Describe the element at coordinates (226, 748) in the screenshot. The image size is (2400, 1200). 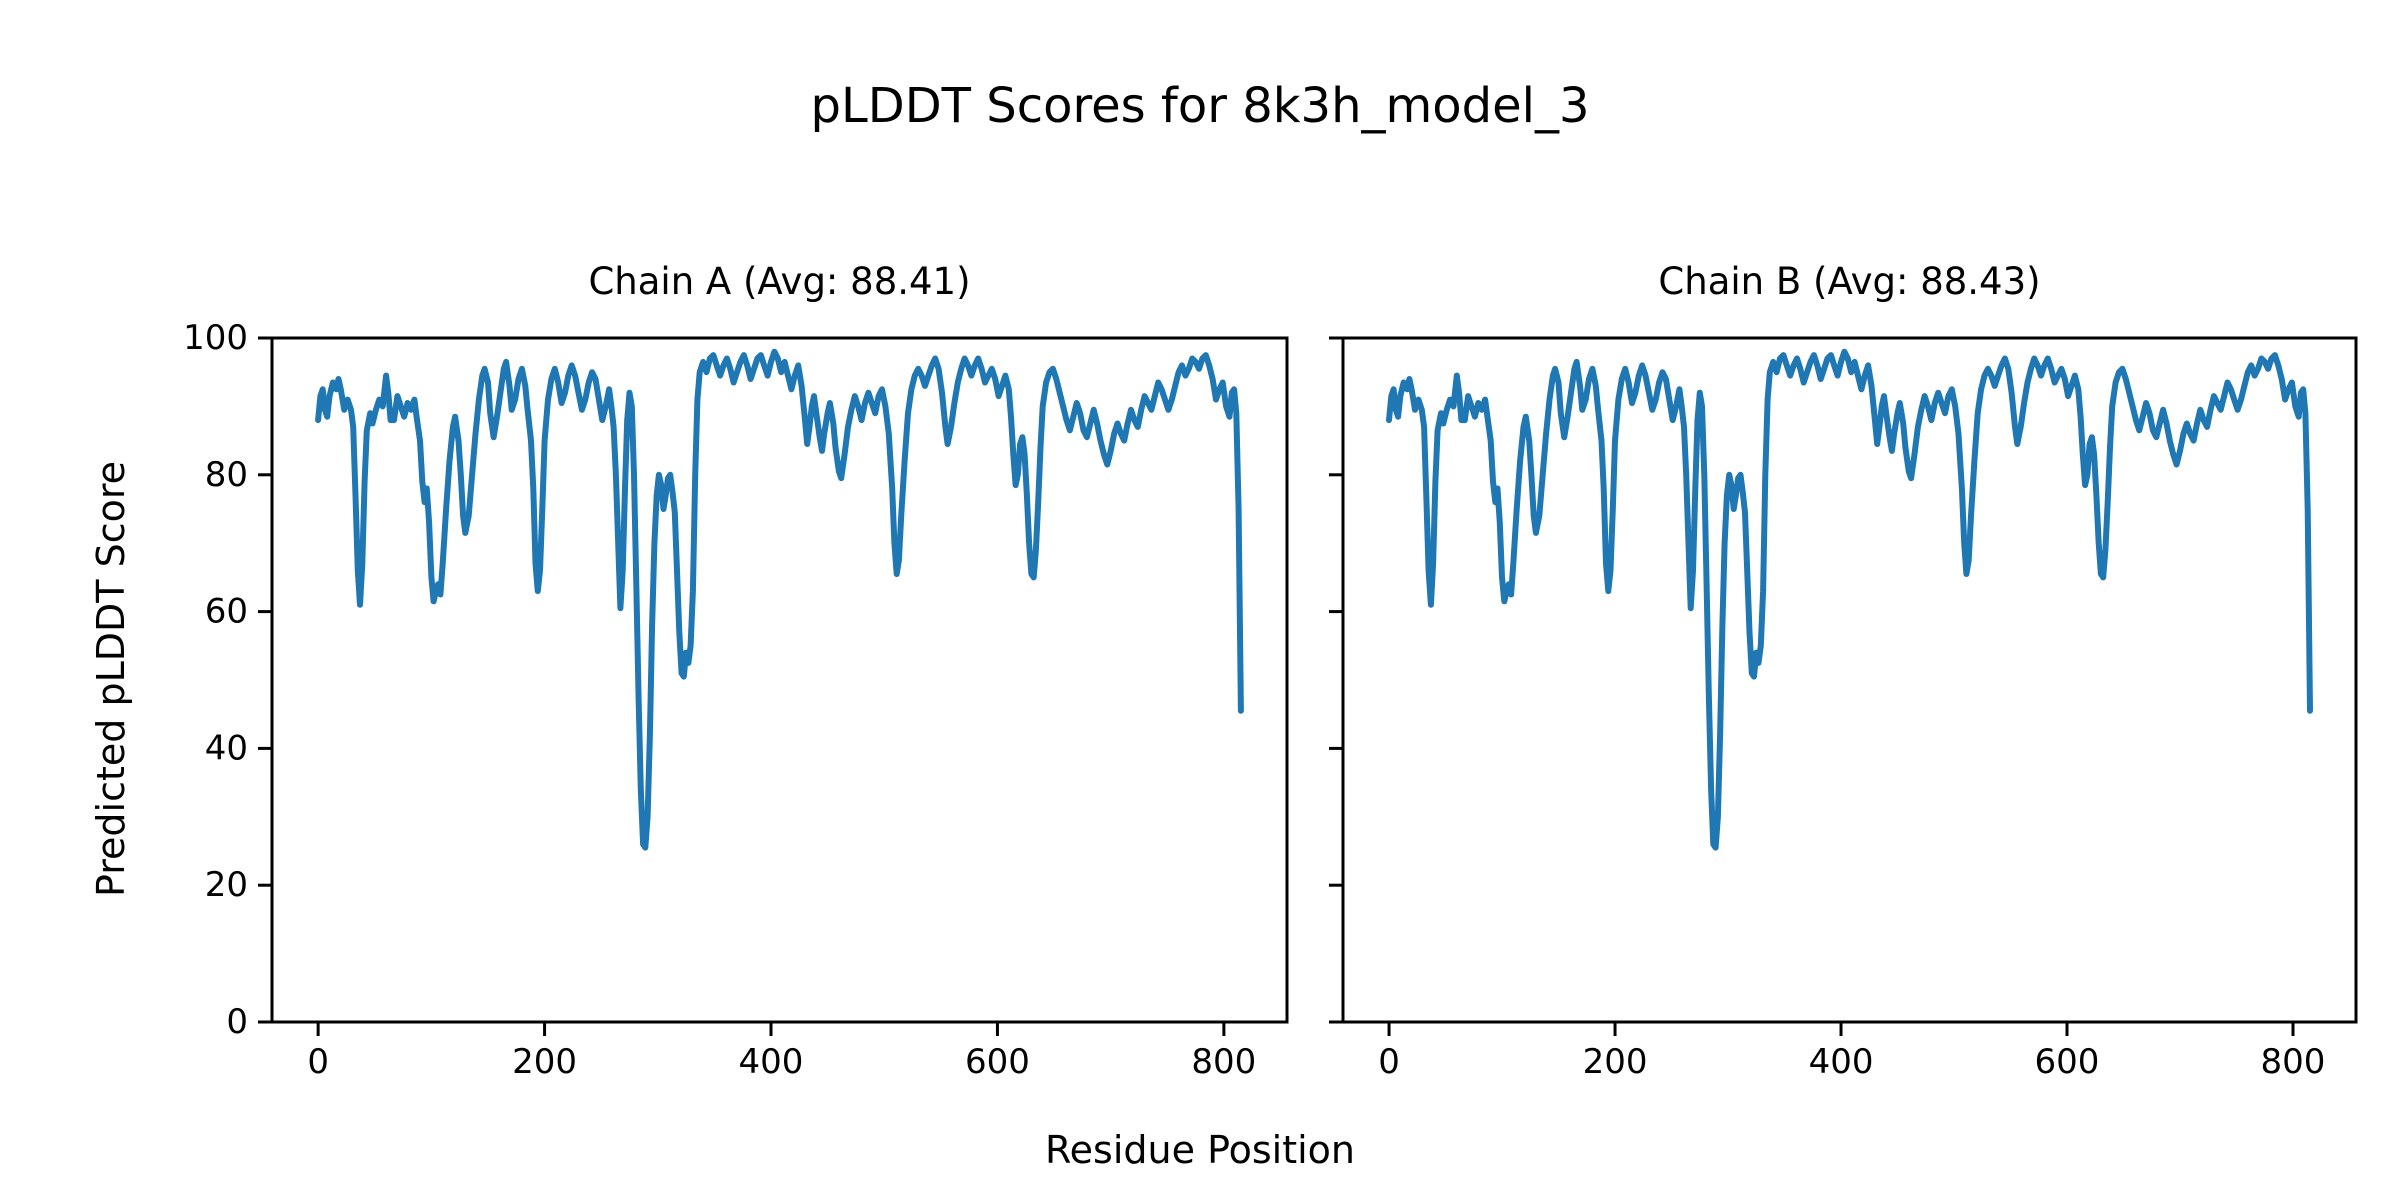
I see `y-tick-label: 40` at that location.